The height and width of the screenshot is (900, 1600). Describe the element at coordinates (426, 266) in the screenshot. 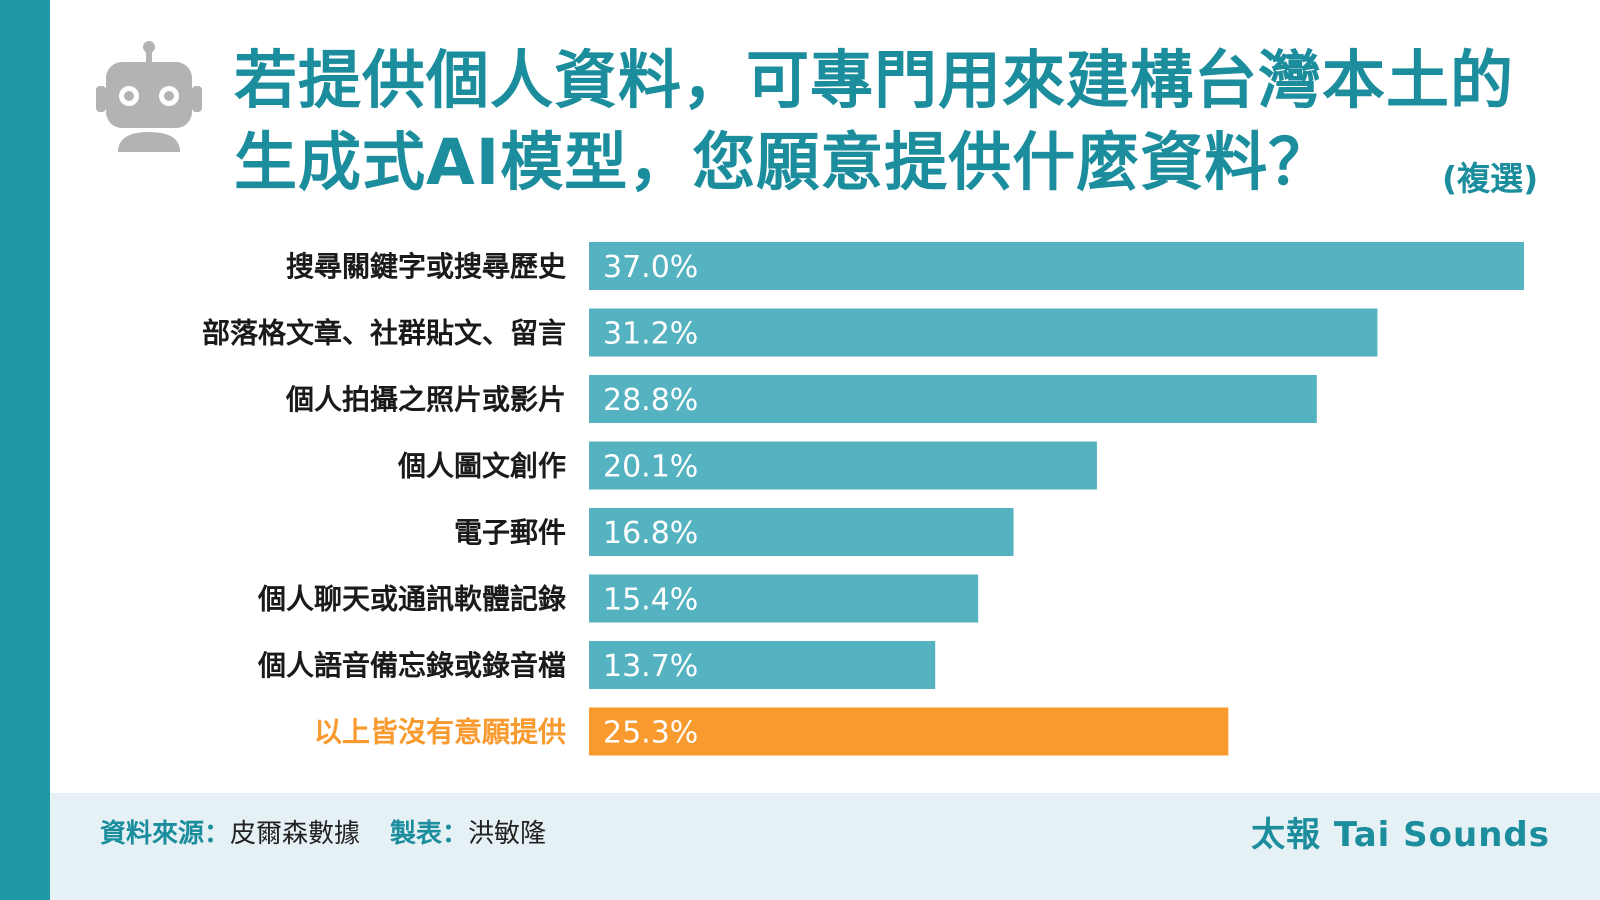

I see `category-label-0: 搜尋關鍵字或搜尋歷史` at that location.